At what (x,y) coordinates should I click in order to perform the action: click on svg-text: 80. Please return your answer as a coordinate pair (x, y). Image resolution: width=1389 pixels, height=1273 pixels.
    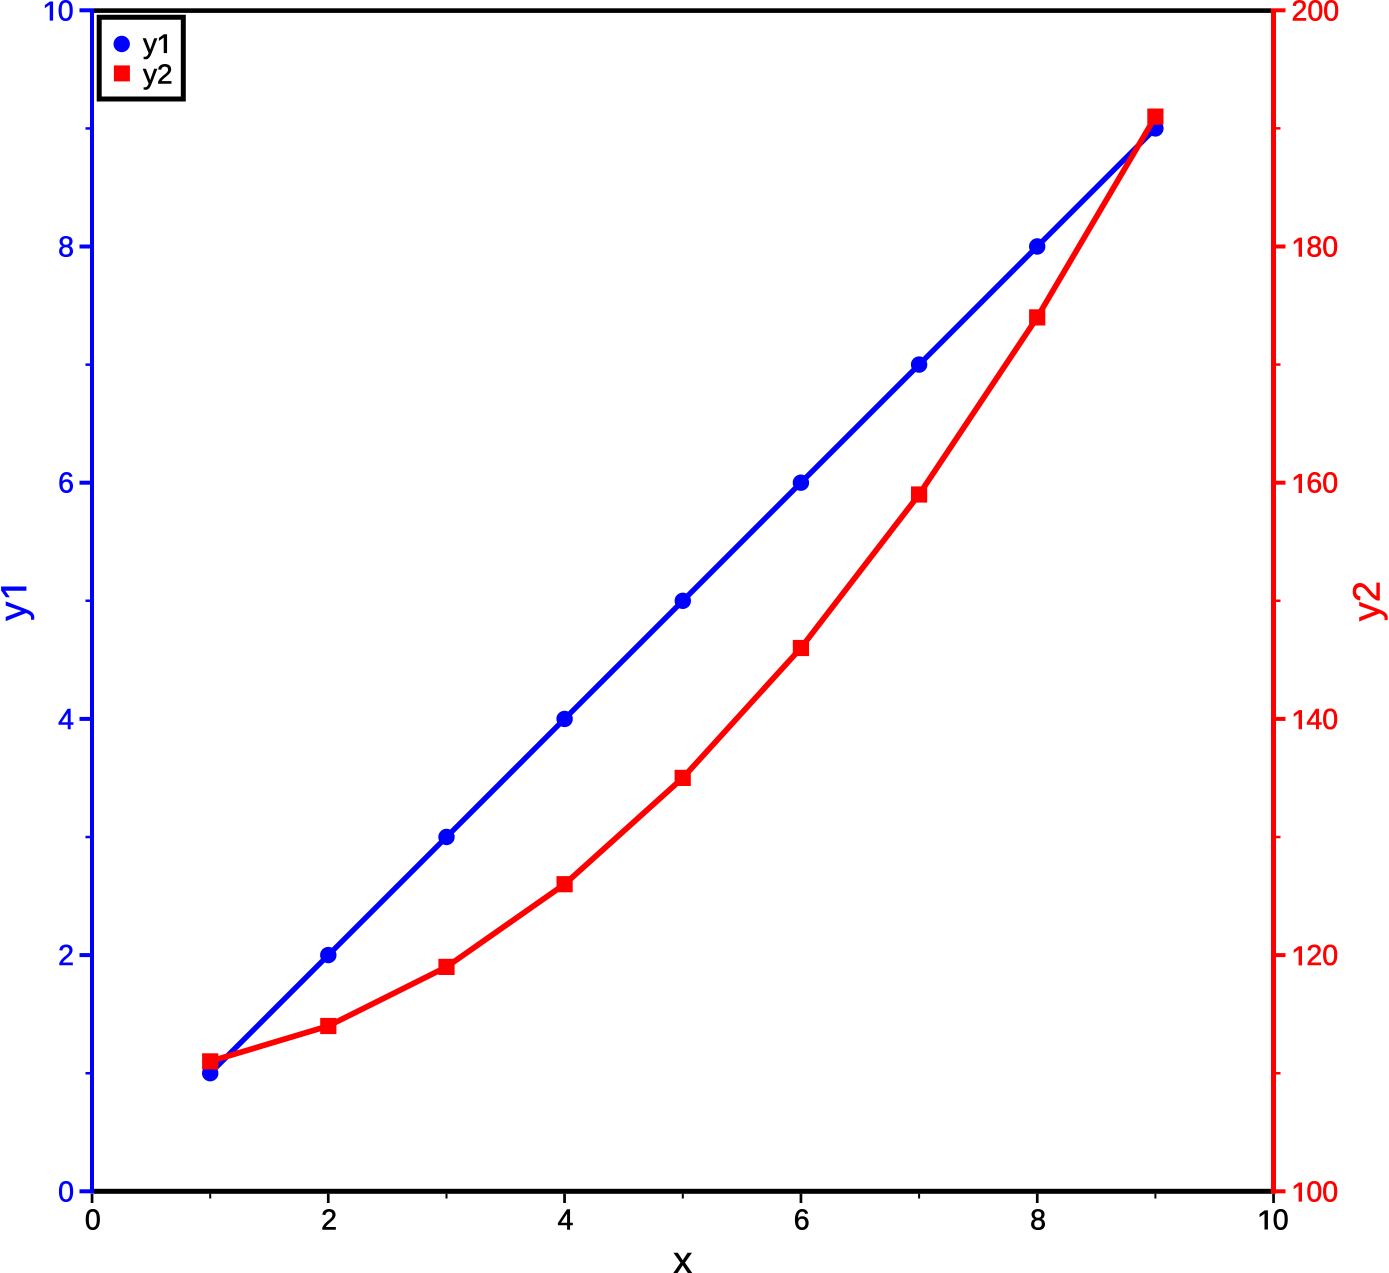
    Looking at the image, I should click on (1322, 248).